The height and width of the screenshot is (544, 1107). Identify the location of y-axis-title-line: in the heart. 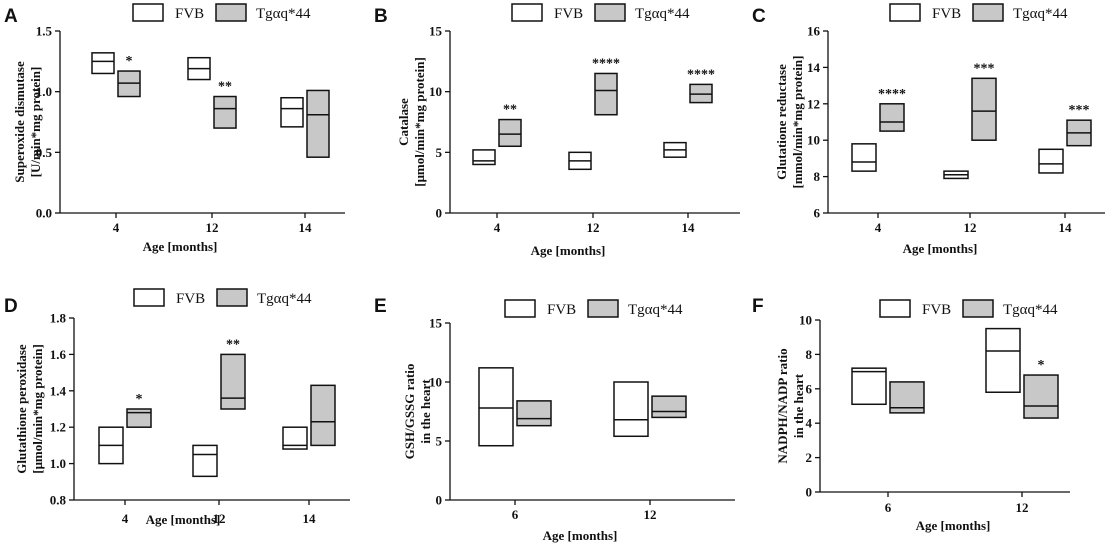
(798, 405).